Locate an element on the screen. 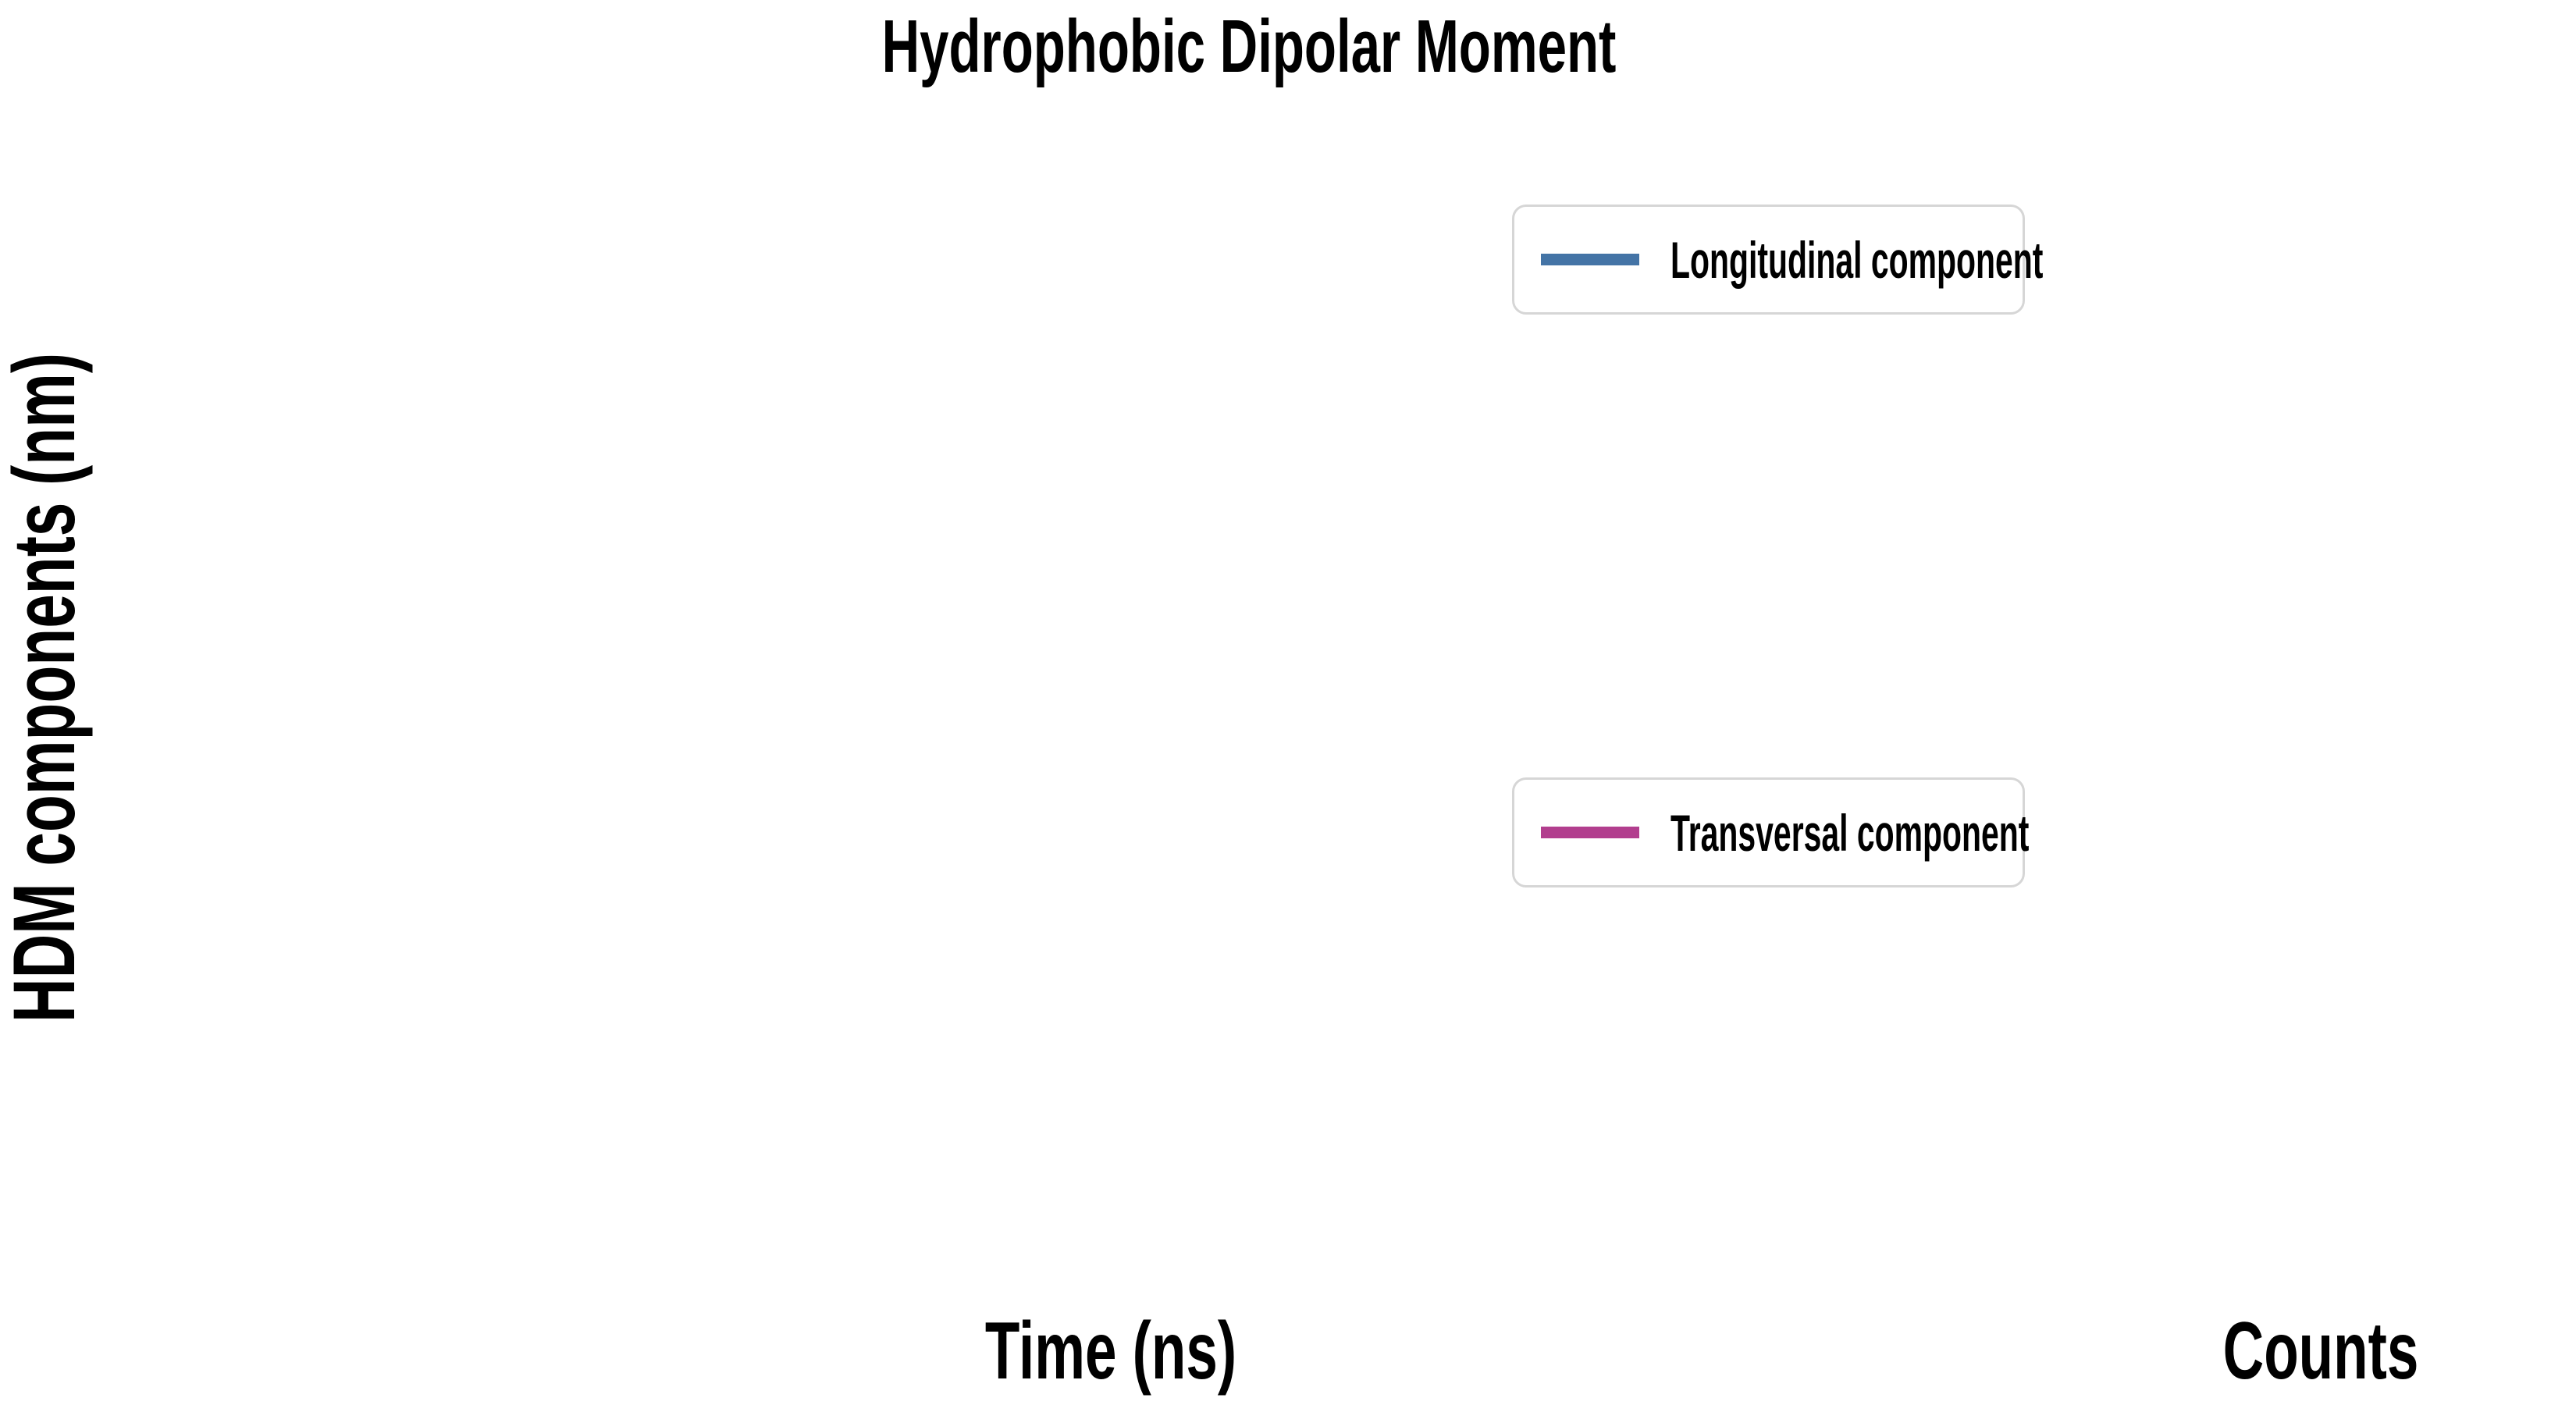 Image resolution: width=2576 pixels, height=1405 pixels. y-axis-label: HDM components (nm) is located at coordinates (46, 687).